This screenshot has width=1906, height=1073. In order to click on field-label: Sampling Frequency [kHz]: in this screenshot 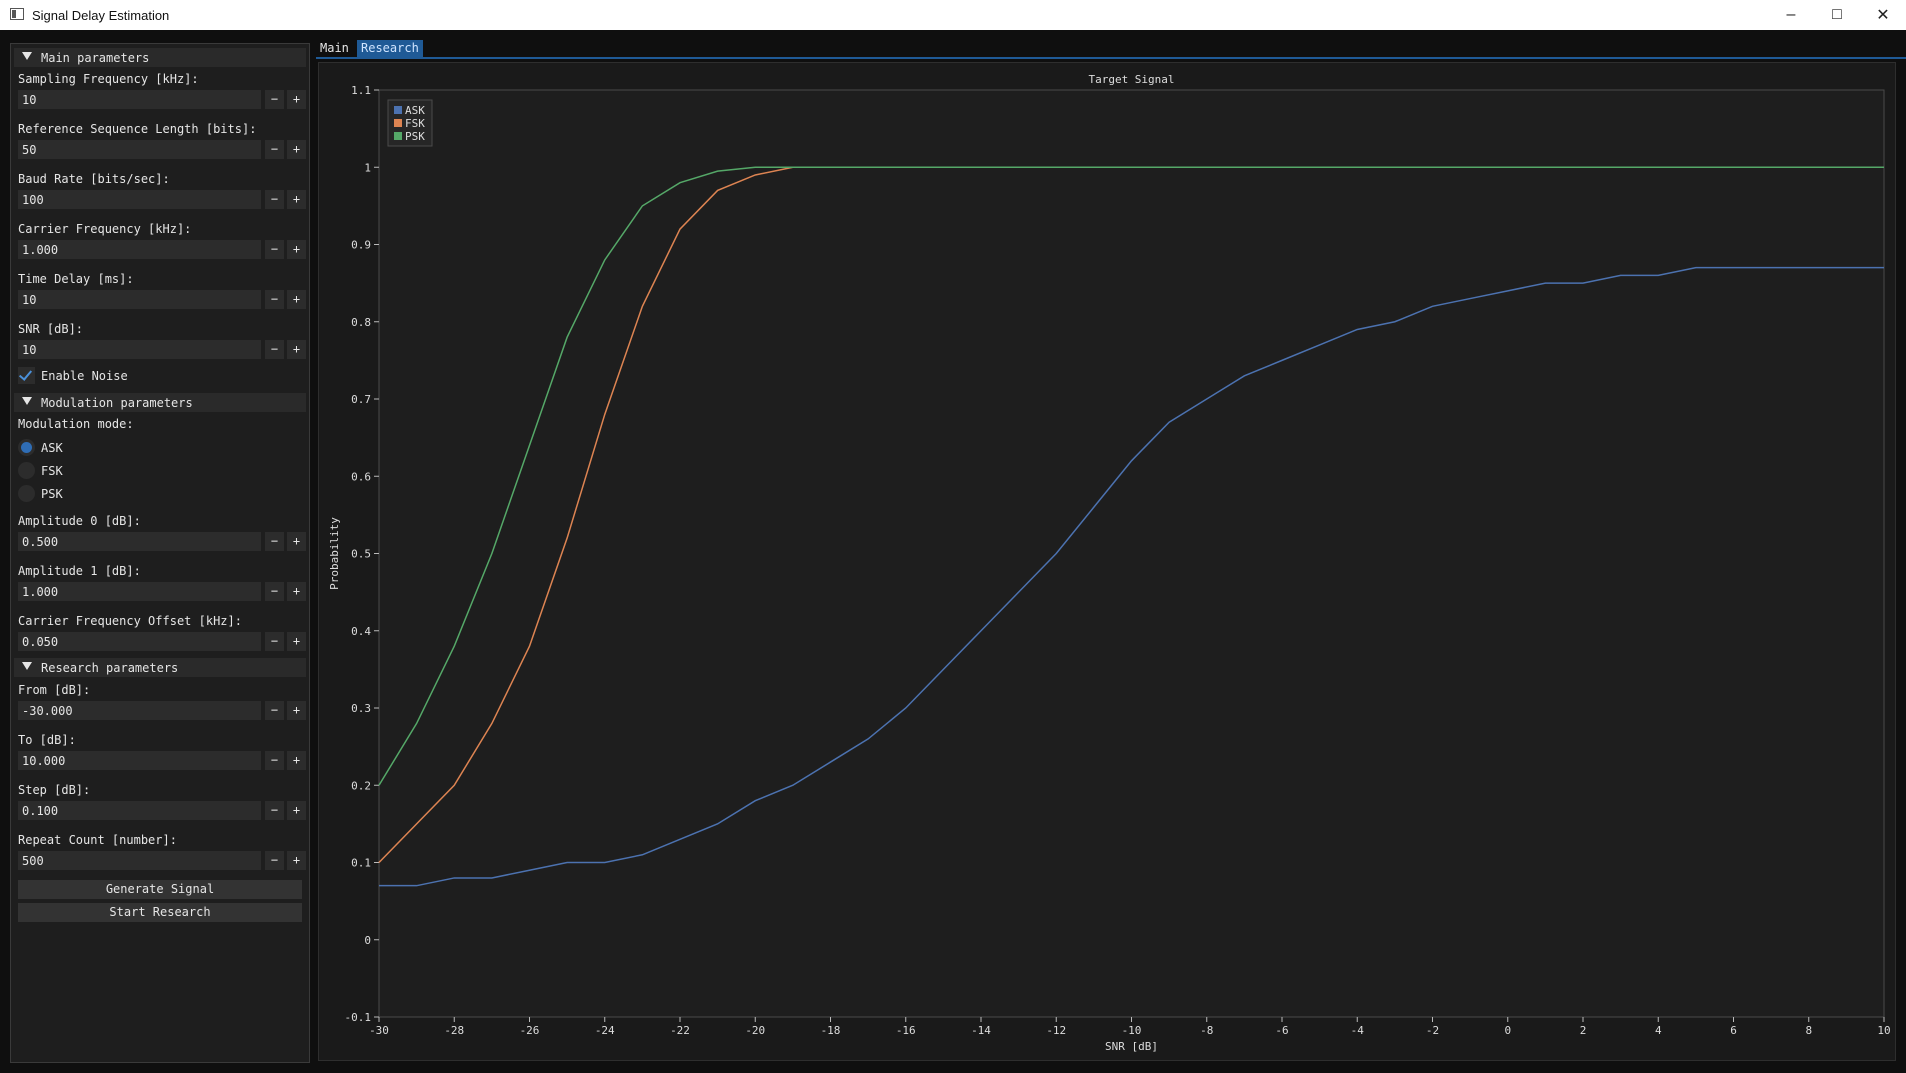, I will do `click(108, 79)`.